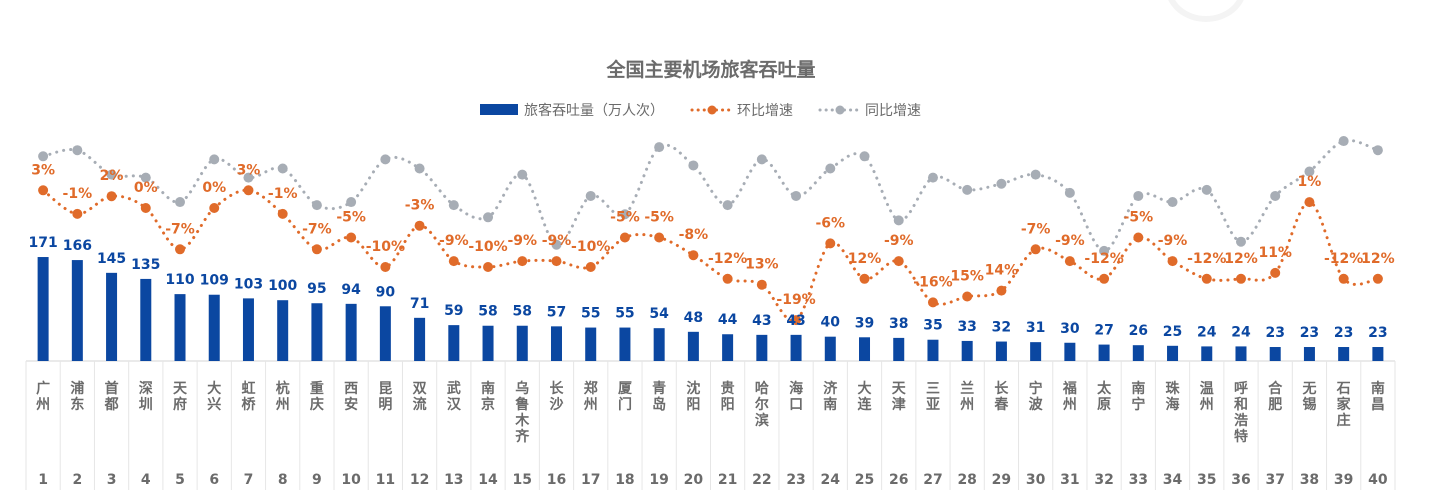  Describe the element at coordinates (594, 110) in the screenshot. I see `legend-bar-label: 旅客吞吐量（万人次）` at that location.